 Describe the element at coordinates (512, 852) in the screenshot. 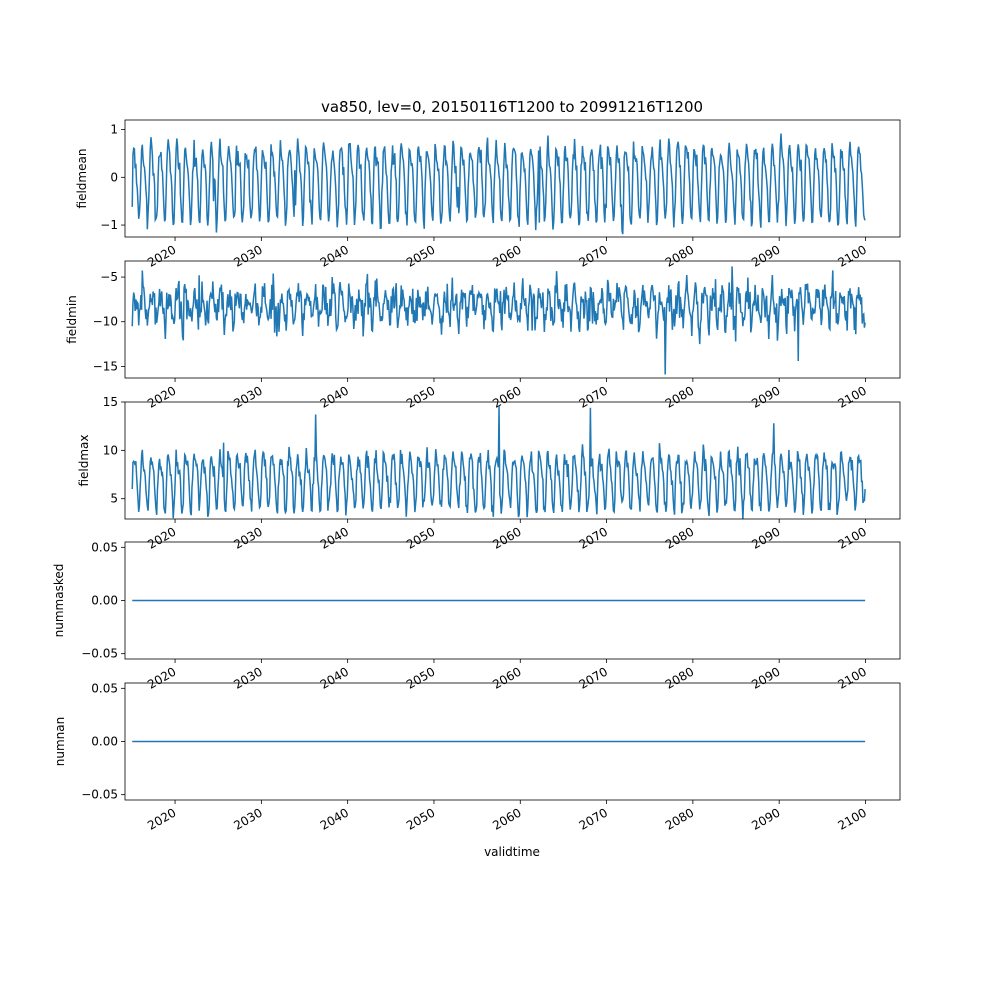

I see `x-axis-label: validtime` at that location.